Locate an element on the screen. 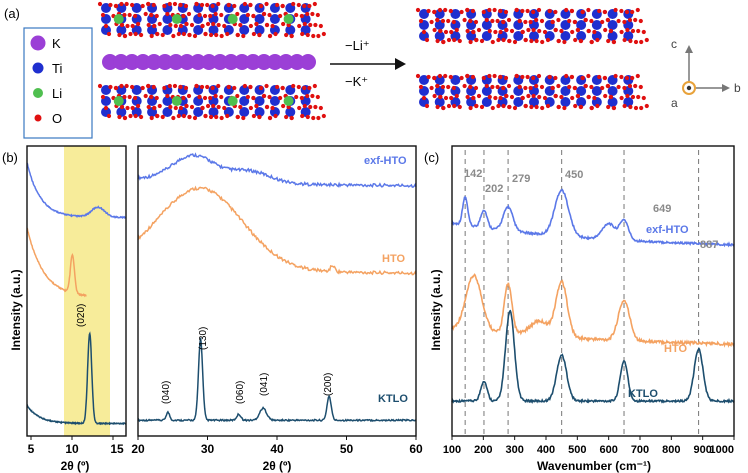 The height and width of the screenshot is (473, 748). legend-li-swatch is located at coordinates (38, 93).